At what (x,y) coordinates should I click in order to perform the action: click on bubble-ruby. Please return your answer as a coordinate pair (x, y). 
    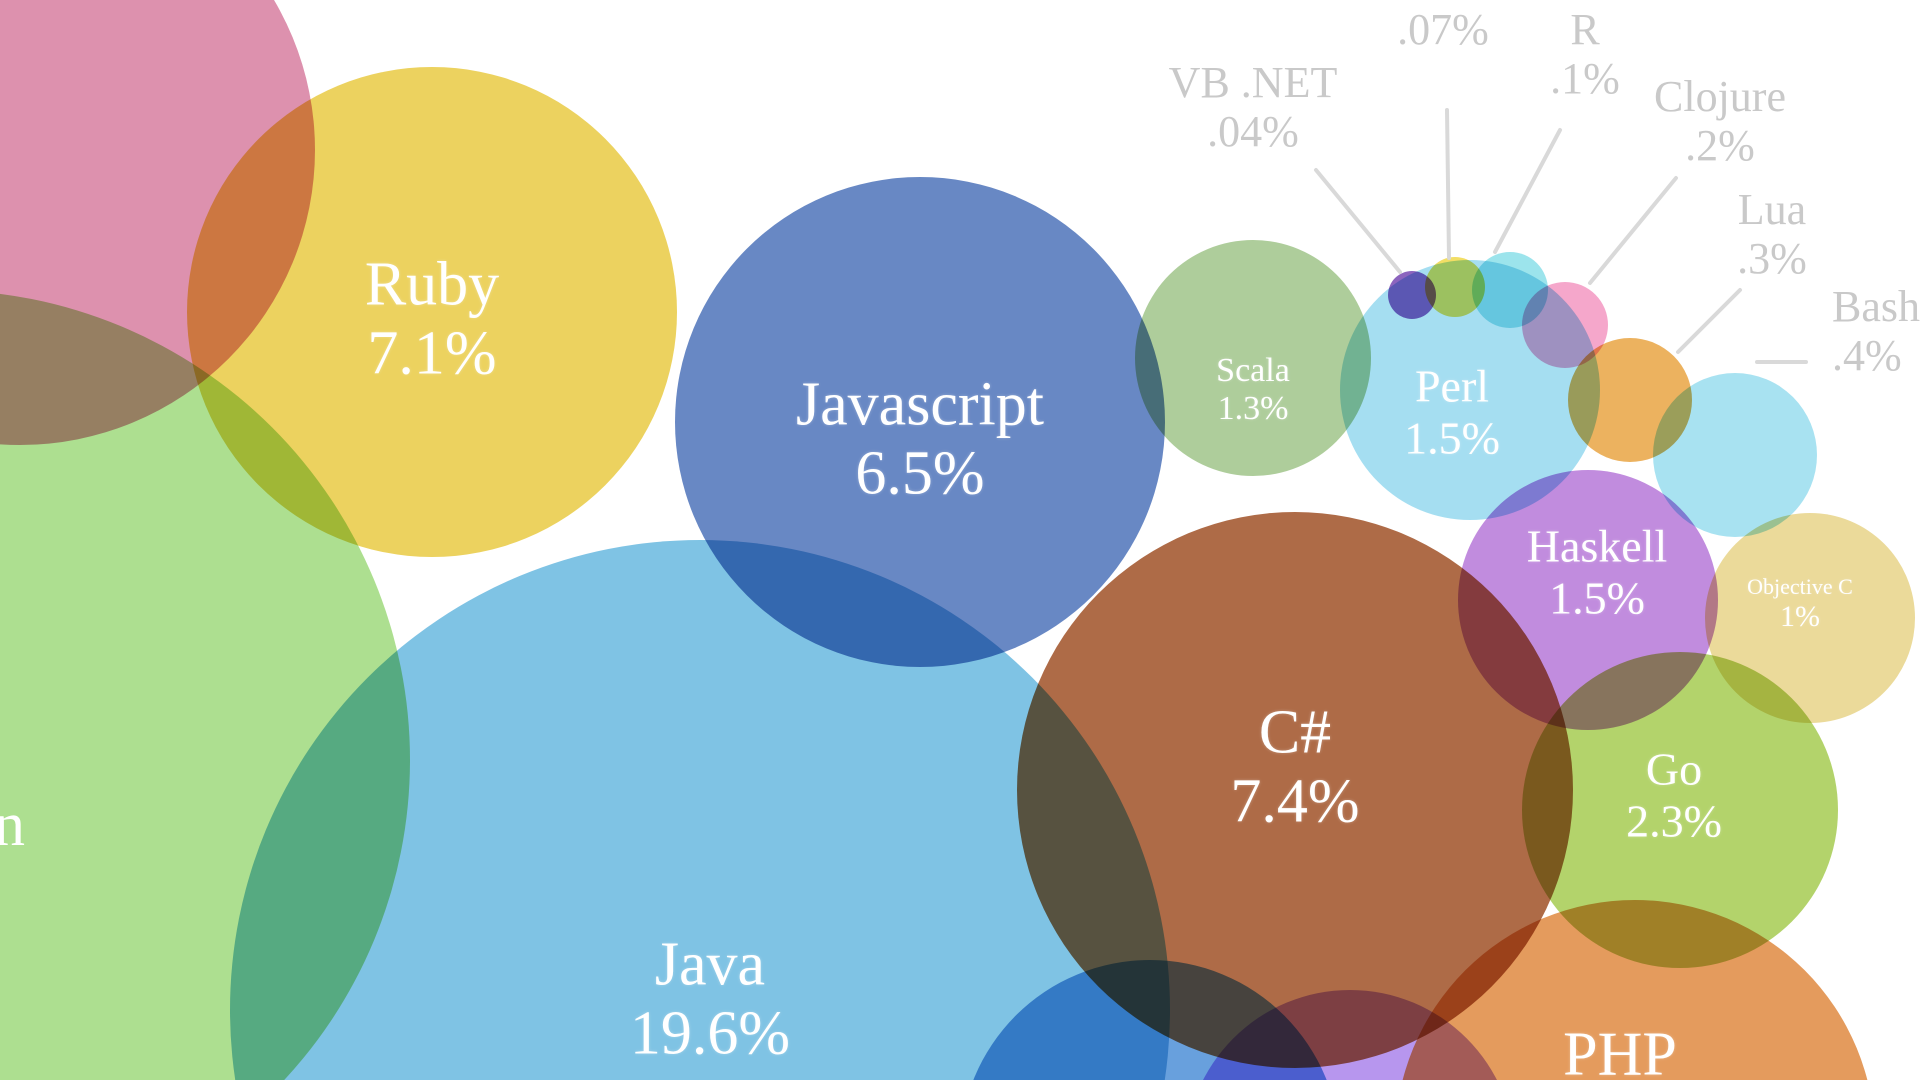
    Looking at the image, I should click on (432, 312).